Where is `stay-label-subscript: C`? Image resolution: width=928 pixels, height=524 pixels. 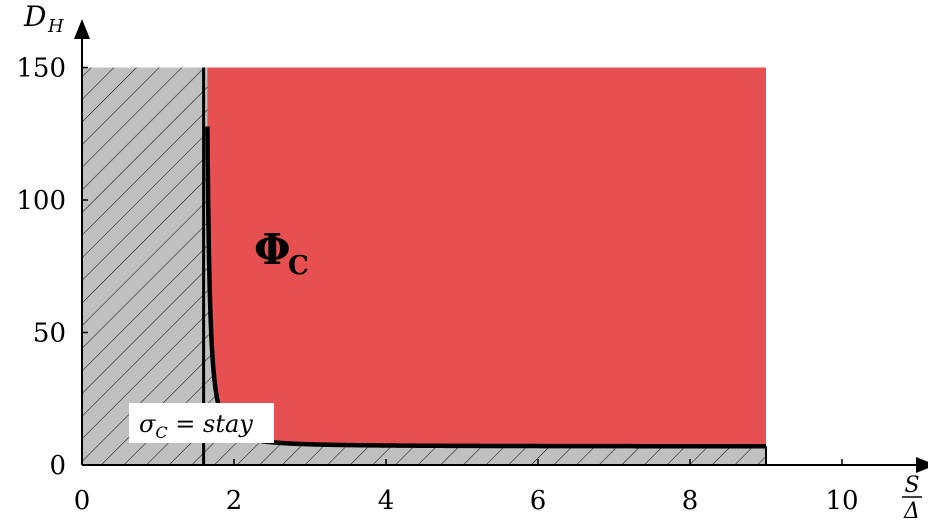
stay-label-subscript: C is located at coordinates (161, 432).